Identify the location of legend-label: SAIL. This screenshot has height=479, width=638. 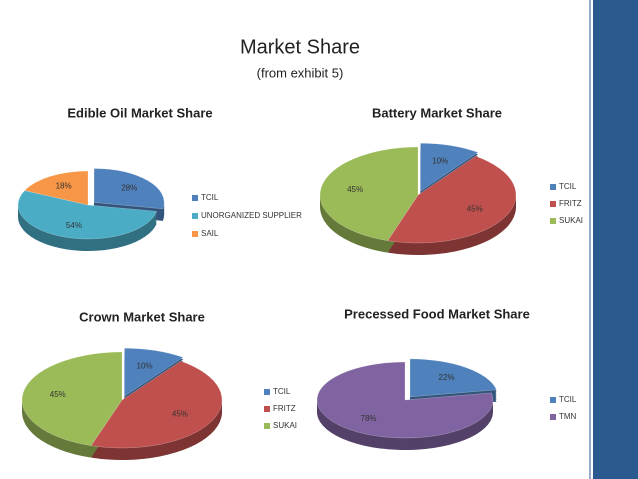
(210, 233).